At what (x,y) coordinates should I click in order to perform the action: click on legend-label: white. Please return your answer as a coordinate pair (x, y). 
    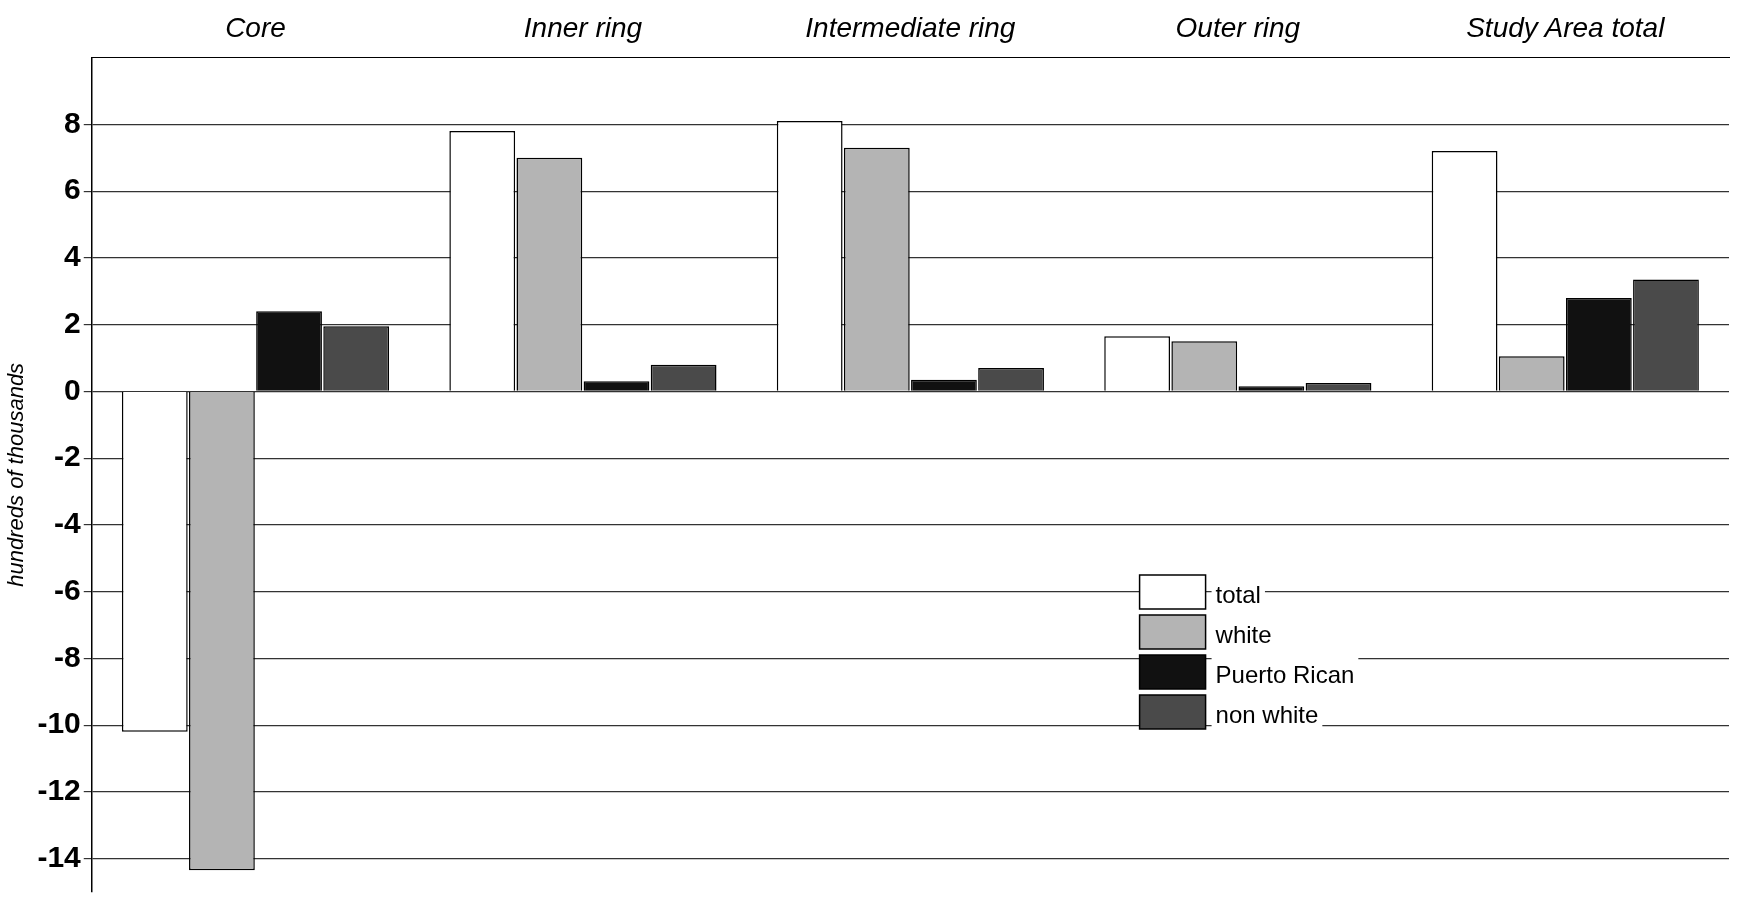
    Looking at the image, I should click on (1243, 634).